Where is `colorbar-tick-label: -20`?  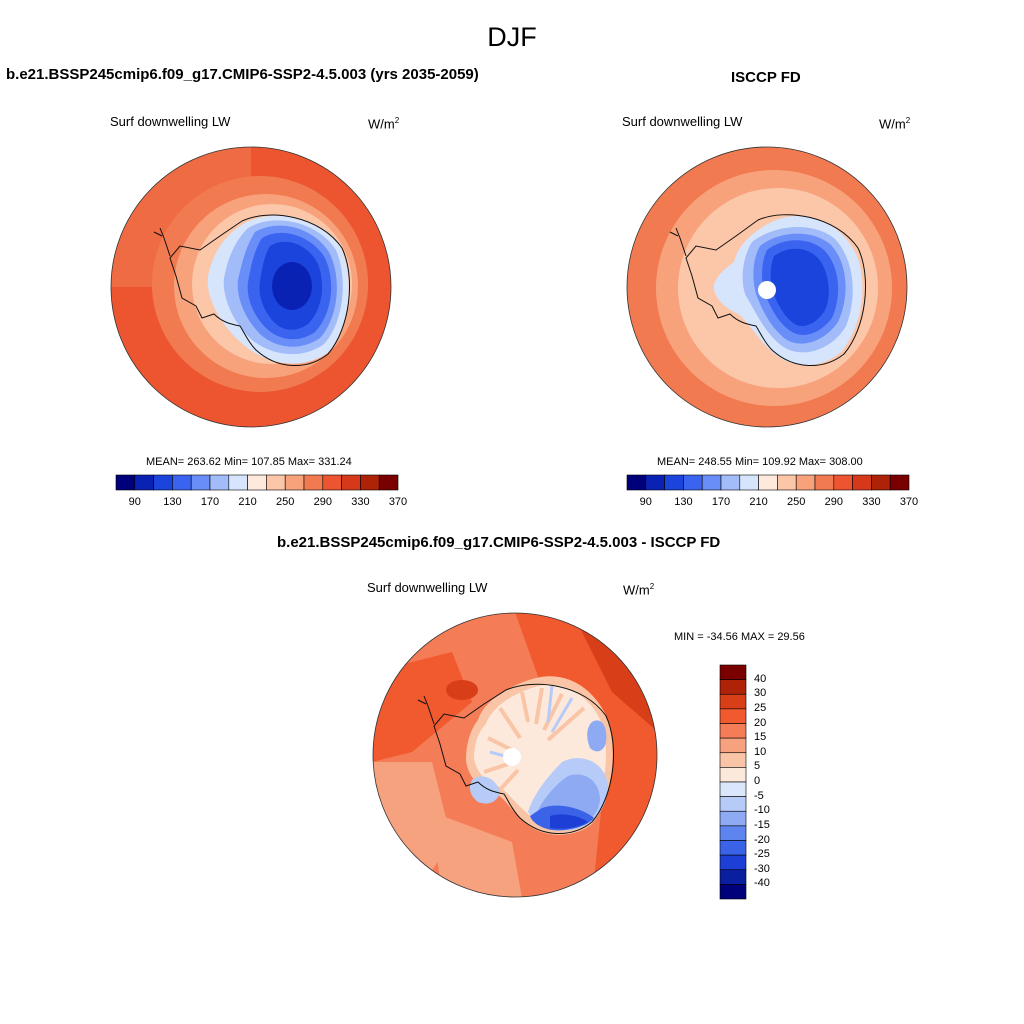
colorbar-tick-label: -20 is located at coordinates (762, 839).